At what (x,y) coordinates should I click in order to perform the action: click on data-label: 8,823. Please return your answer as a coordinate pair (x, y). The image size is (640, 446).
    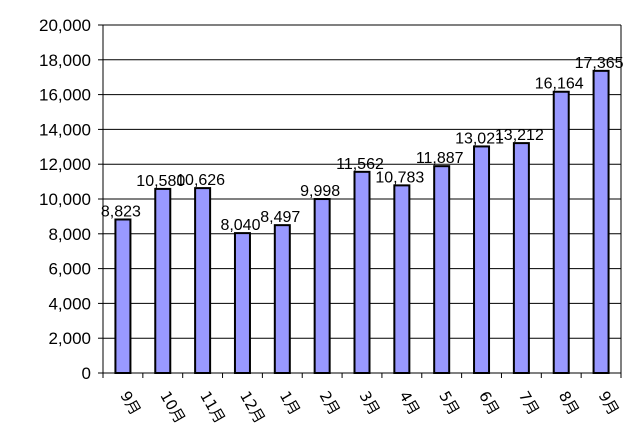
    Looking at the image, I should click on (121, 211).